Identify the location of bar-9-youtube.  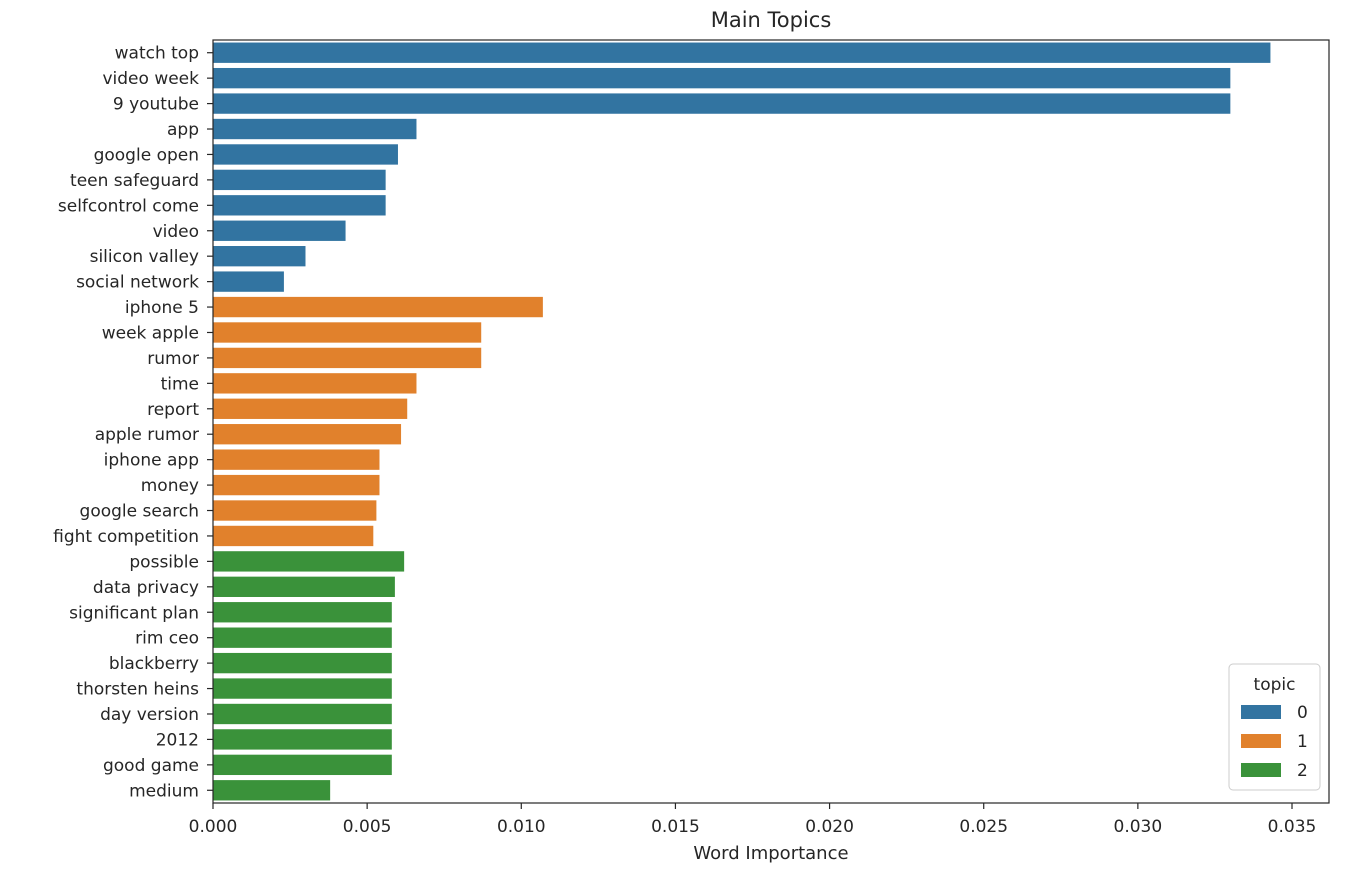
(722, 103).